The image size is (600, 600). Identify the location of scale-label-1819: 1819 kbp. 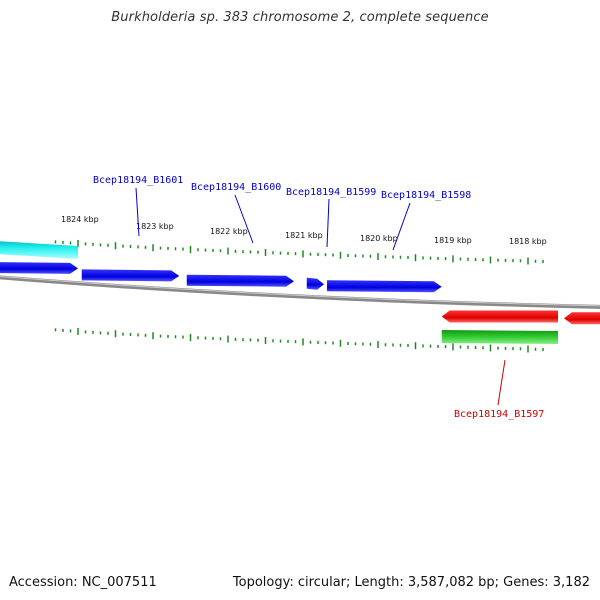
(453, 240).